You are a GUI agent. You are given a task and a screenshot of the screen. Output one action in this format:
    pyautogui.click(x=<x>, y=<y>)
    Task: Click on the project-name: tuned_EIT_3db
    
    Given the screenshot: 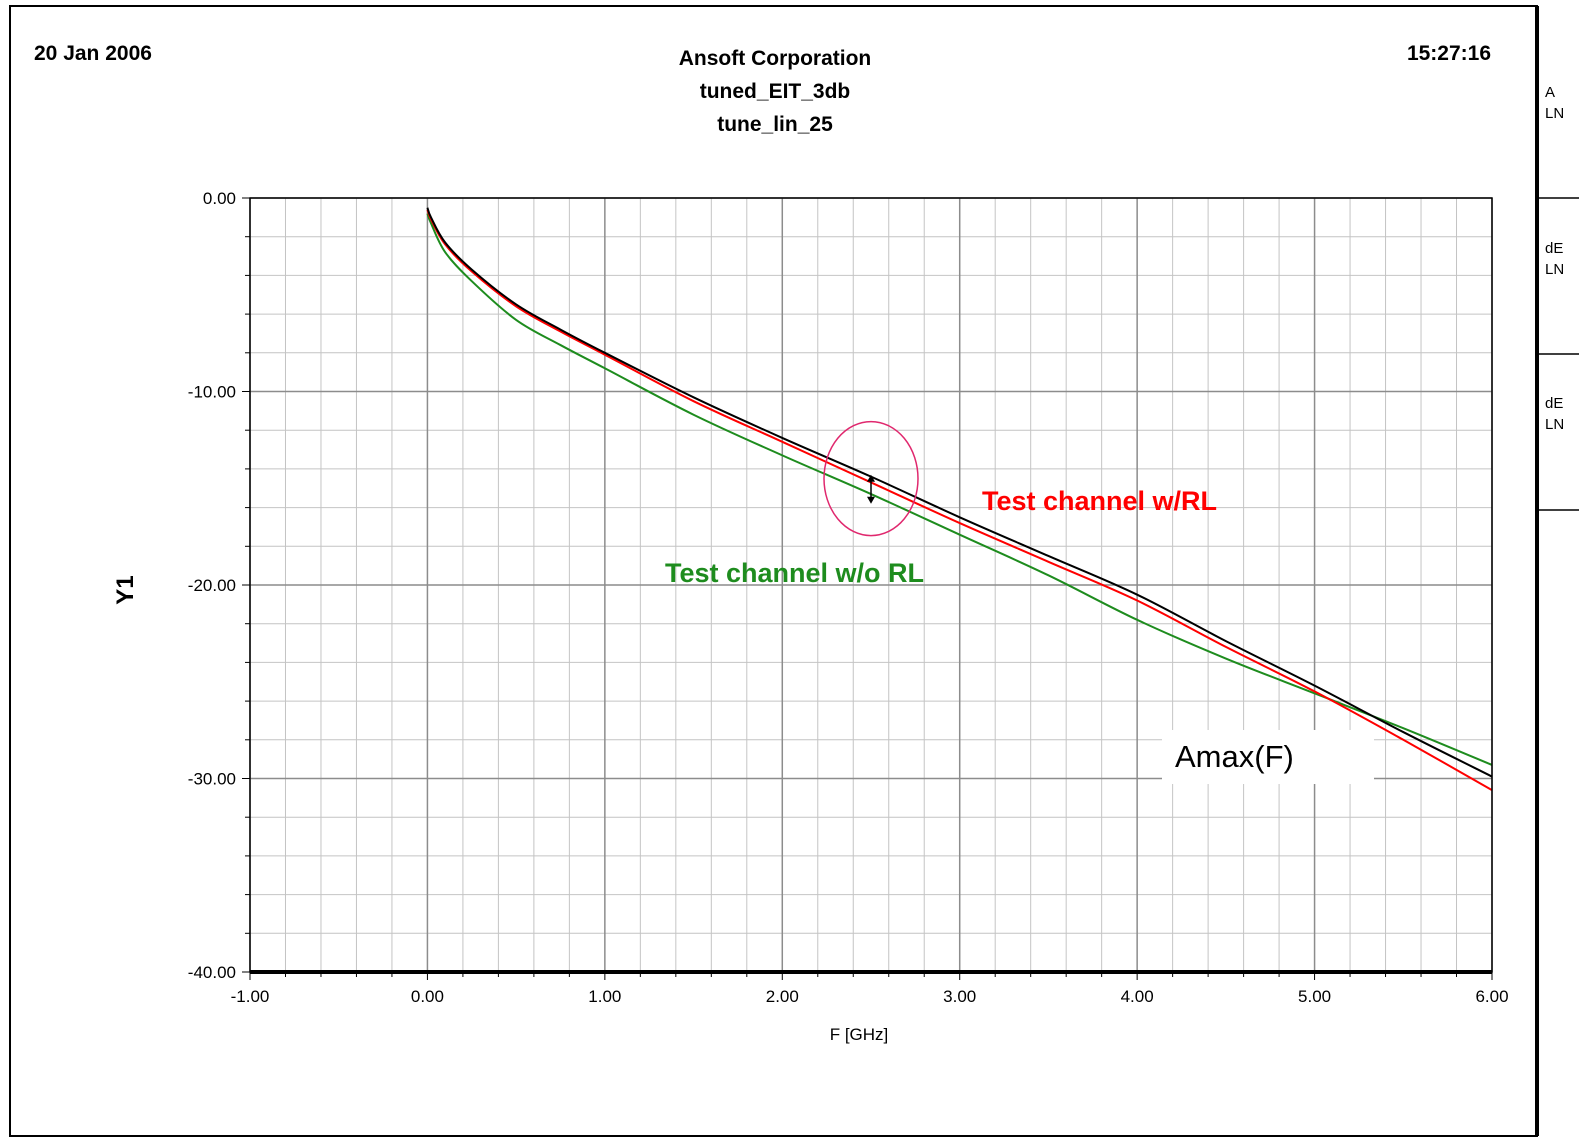 What is the action you would take?
    pyautogui.click(x=775, y=91)
    